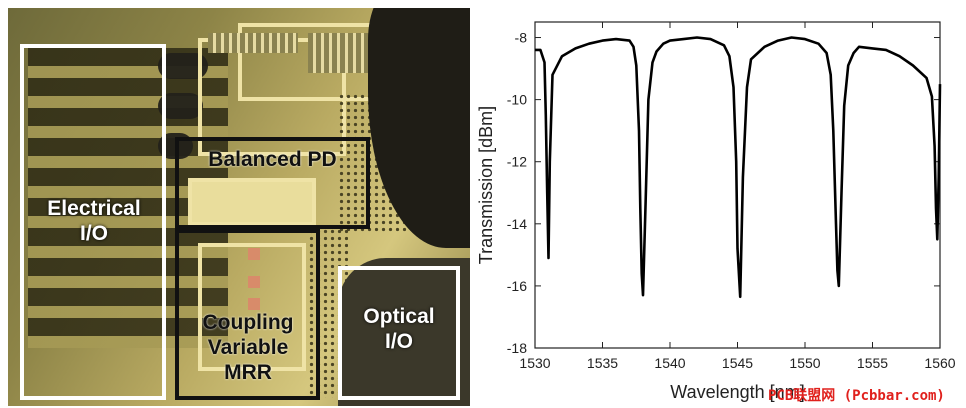 The width and height of the screenshot is (966, 408). Describe the element at coordinates (248, 347) in the screenshot. I see `coupling-mrr-label: Coupling Variable MRR` at that location.